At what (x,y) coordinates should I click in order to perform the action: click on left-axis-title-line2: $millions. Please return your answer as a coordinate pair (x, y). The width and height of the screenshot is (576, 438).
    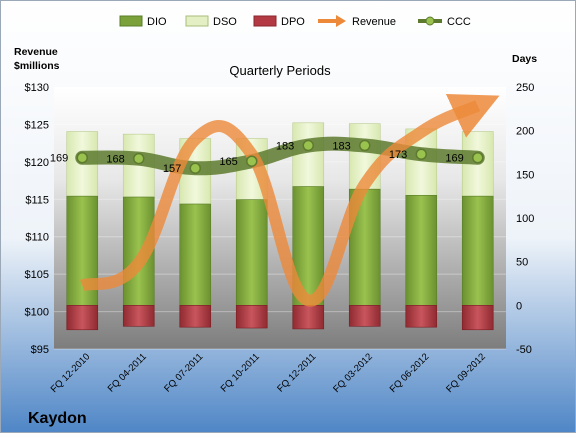
    Looking at the image, I should click on (37, 66).